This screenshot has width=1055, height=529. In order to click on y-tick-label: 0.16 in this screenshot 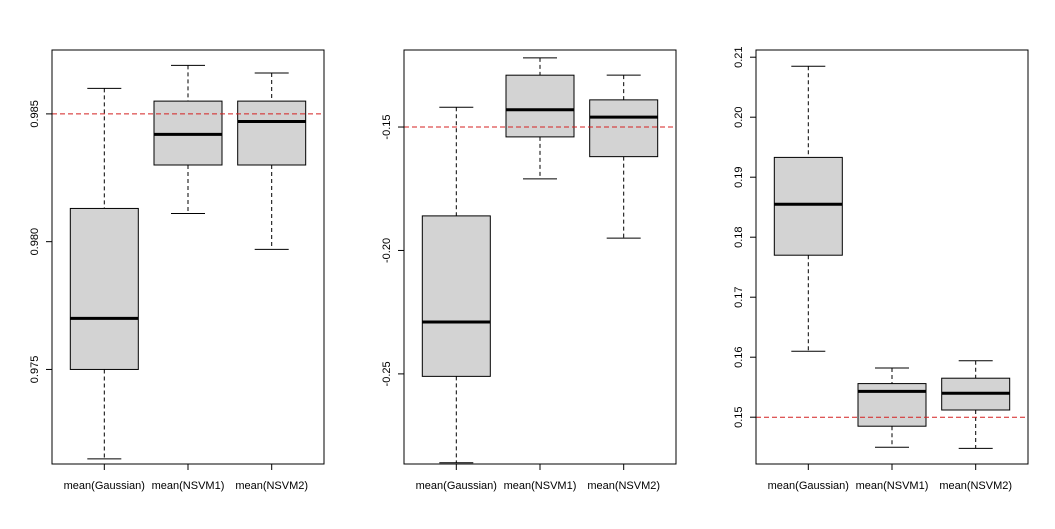, I will do `click(739, 356)`.